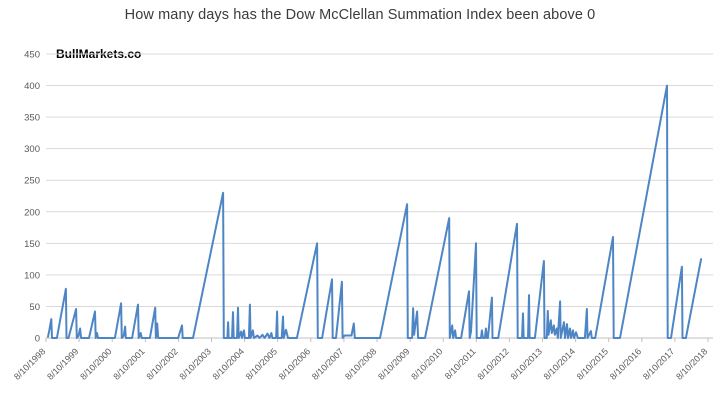 The height and width of the screenshot is (404, 720). I want to click on y-axis-tick-label: 0, so click(37, 339).